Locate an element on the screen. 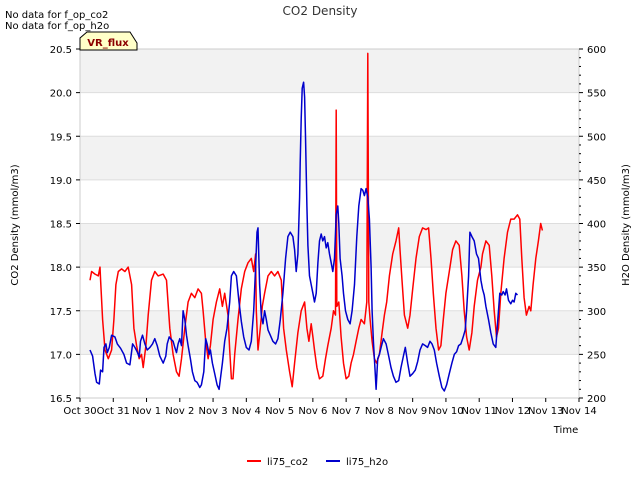 Image resolution: width=640 pixels, height=480 pixels. y-left-tick-label: 18.5 is located at coordinates (61, 225).